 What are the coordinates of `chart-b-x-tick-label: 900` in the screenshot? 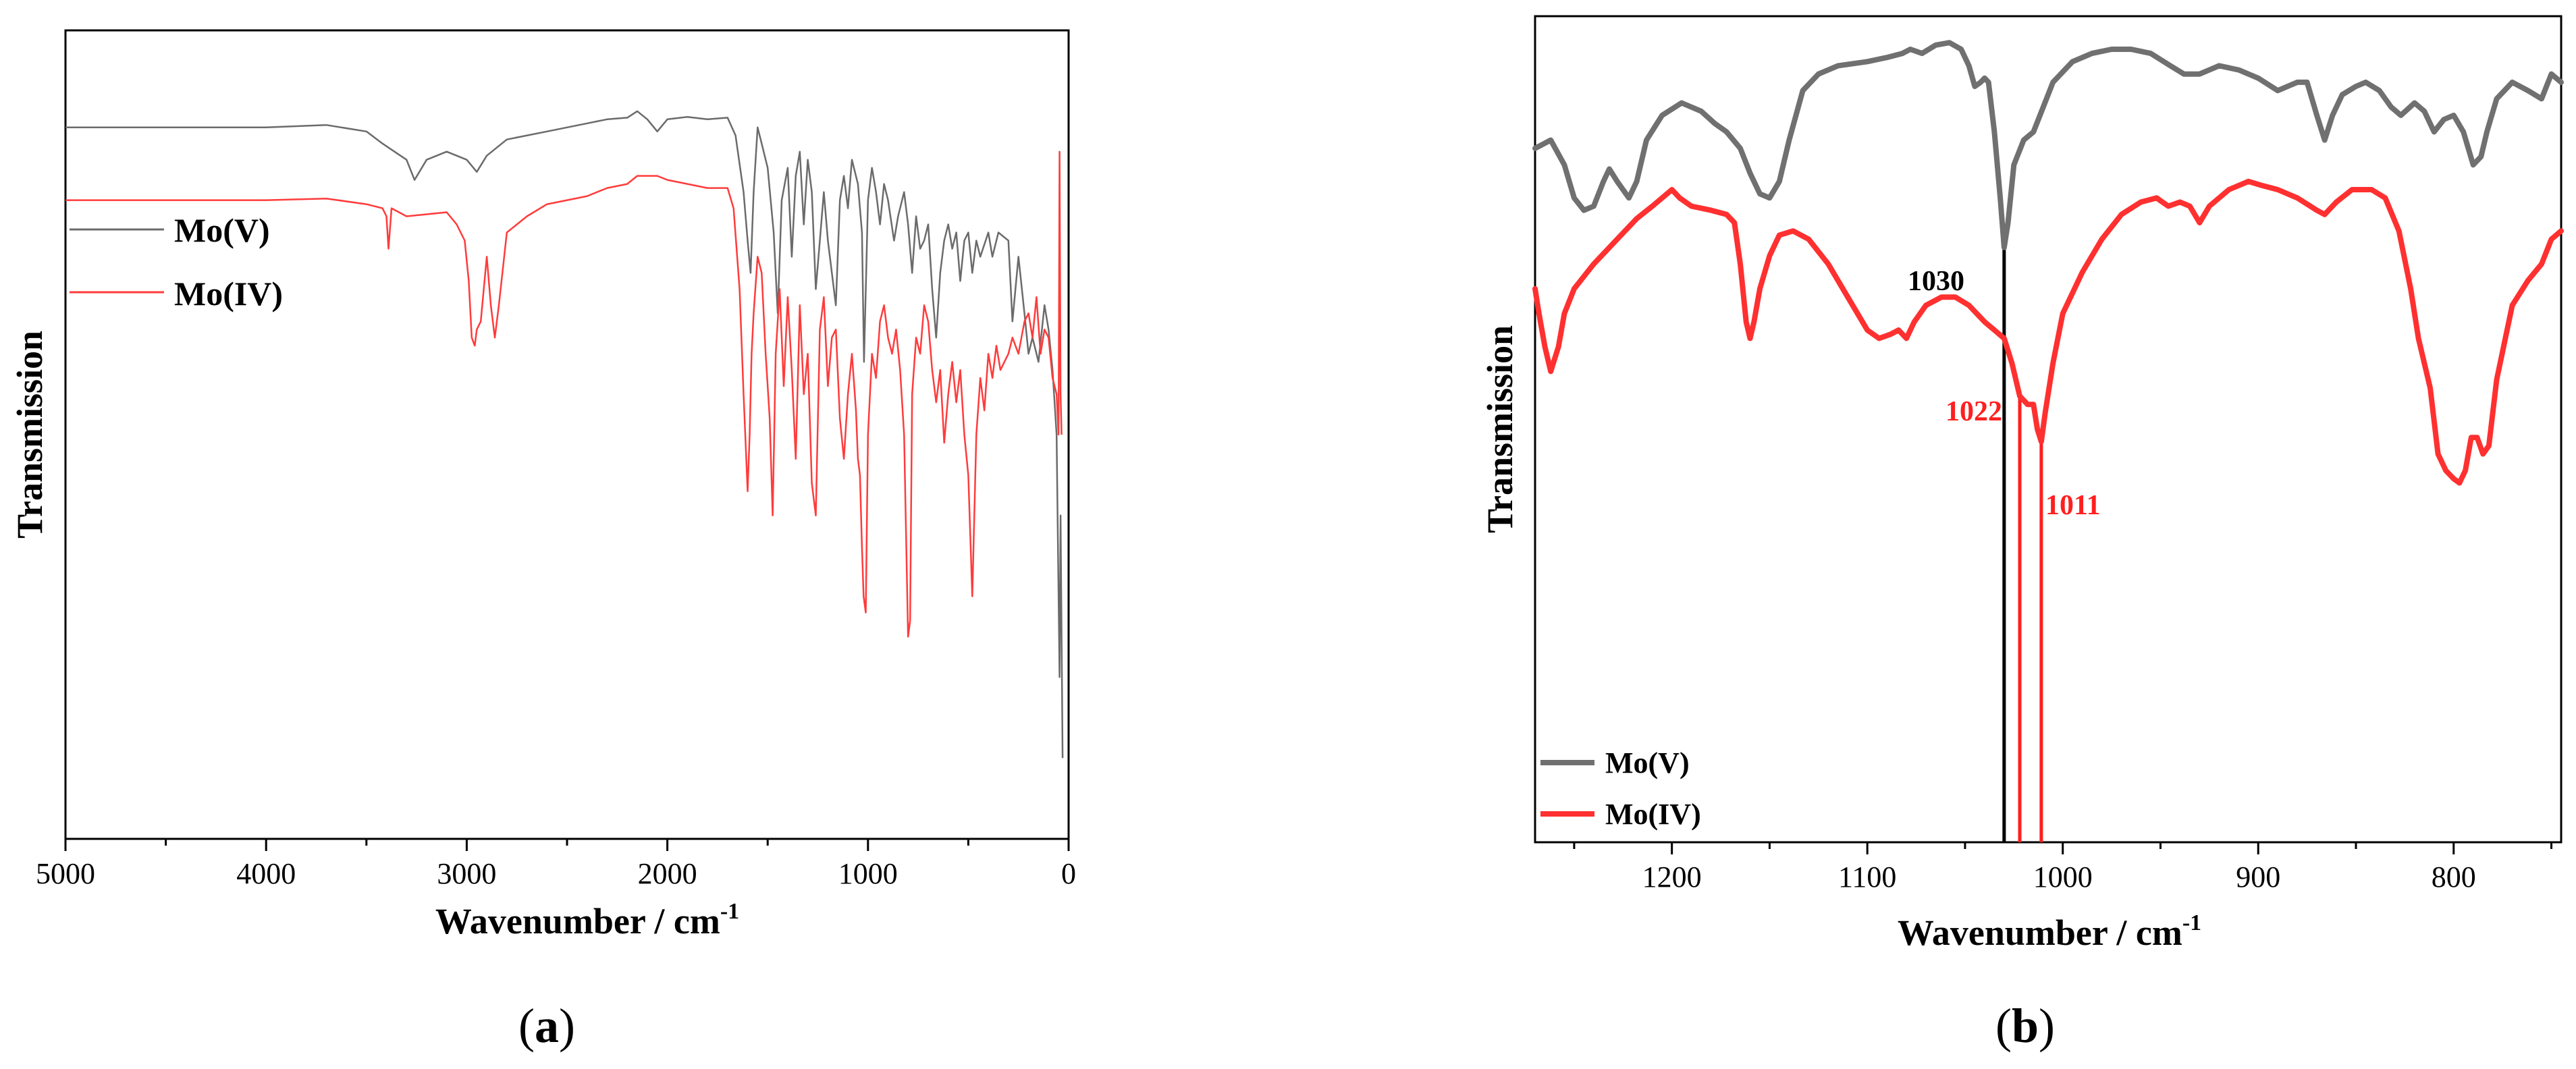 It's located at (2258, 877).